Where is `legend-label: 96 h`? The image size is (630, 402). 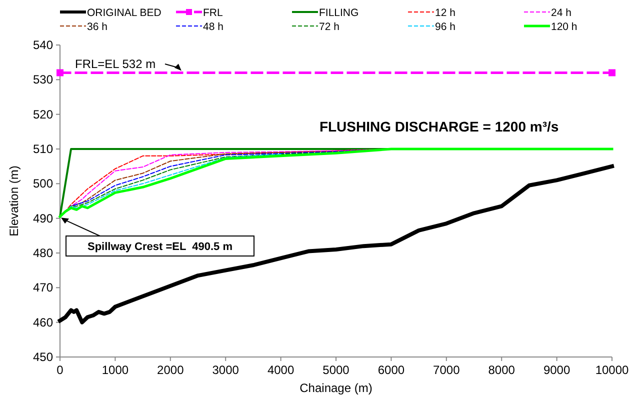 legend-label: 96 h is located at coordinates (445, 27).